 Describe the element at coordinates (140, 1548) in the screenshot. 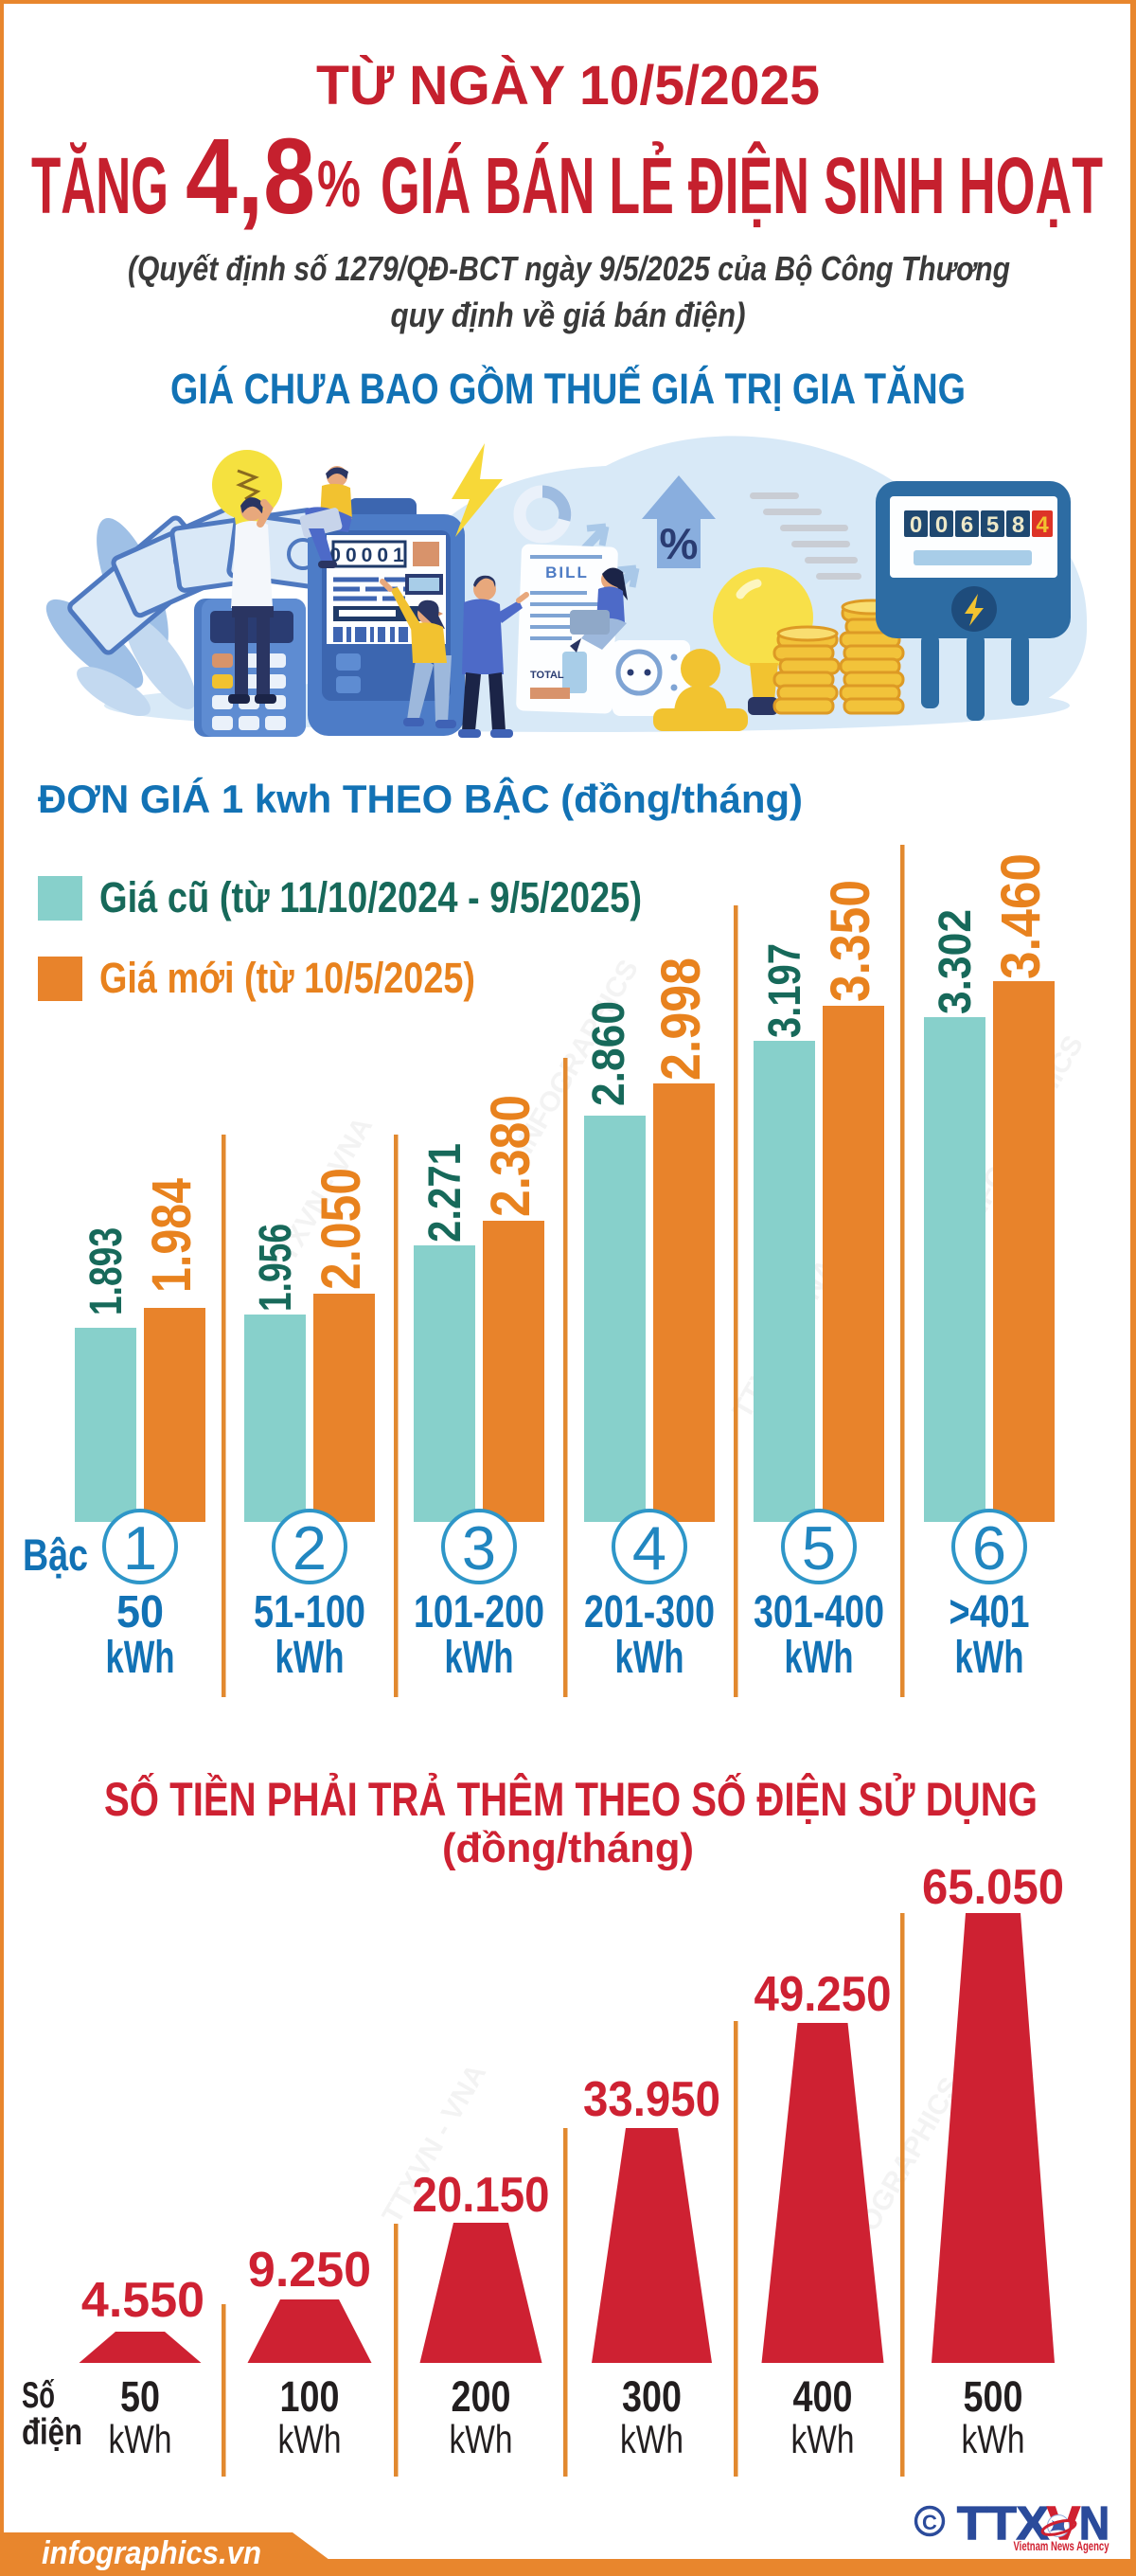

I see `svg-text: 1` at that location.